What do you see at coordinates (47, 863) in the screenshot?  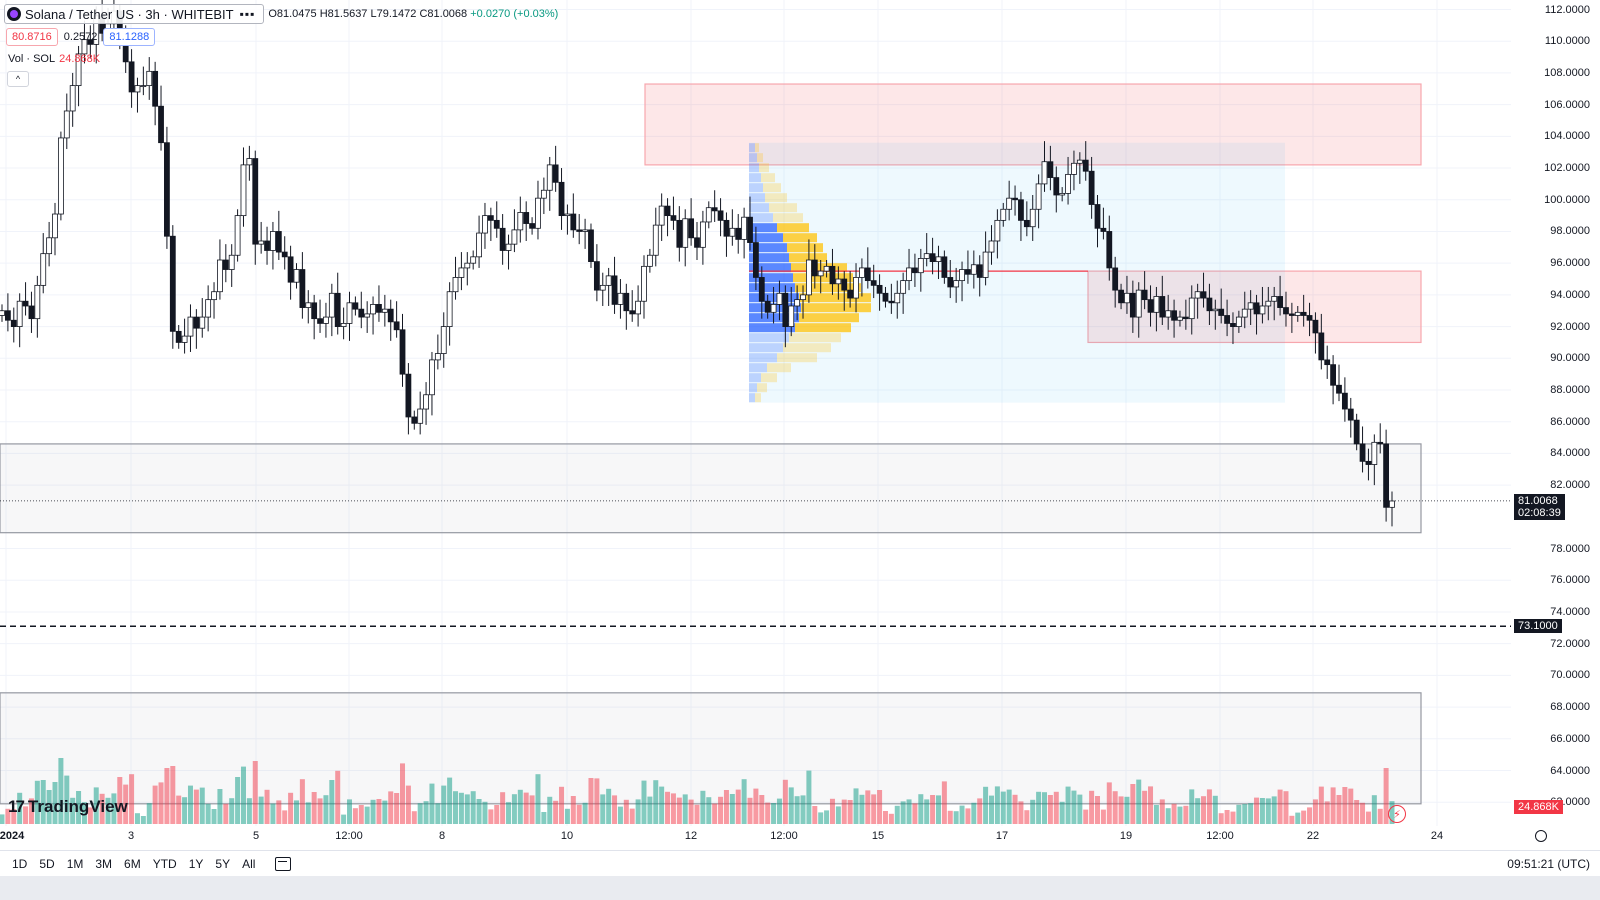 I see `range-button-5d: 5D` at bounding box center [47, 863].